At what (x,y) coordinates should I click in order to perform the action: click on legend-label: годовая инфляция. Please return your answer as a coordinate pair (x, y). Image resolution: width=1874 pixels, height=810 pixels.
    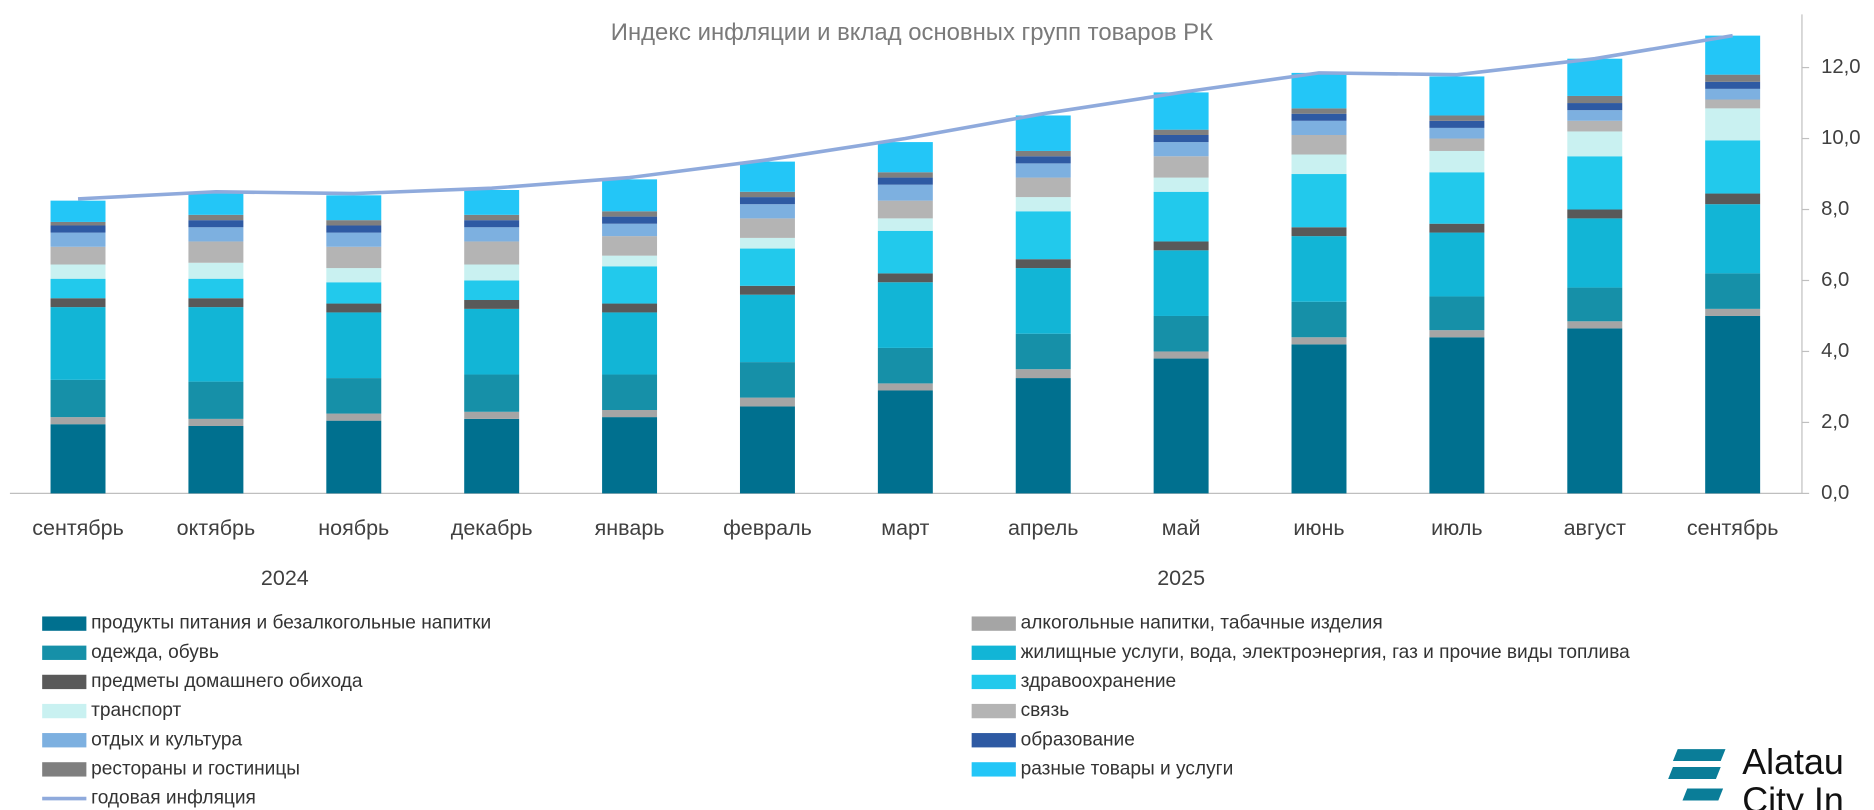
    Looking at the image, I should click on (173, 798).